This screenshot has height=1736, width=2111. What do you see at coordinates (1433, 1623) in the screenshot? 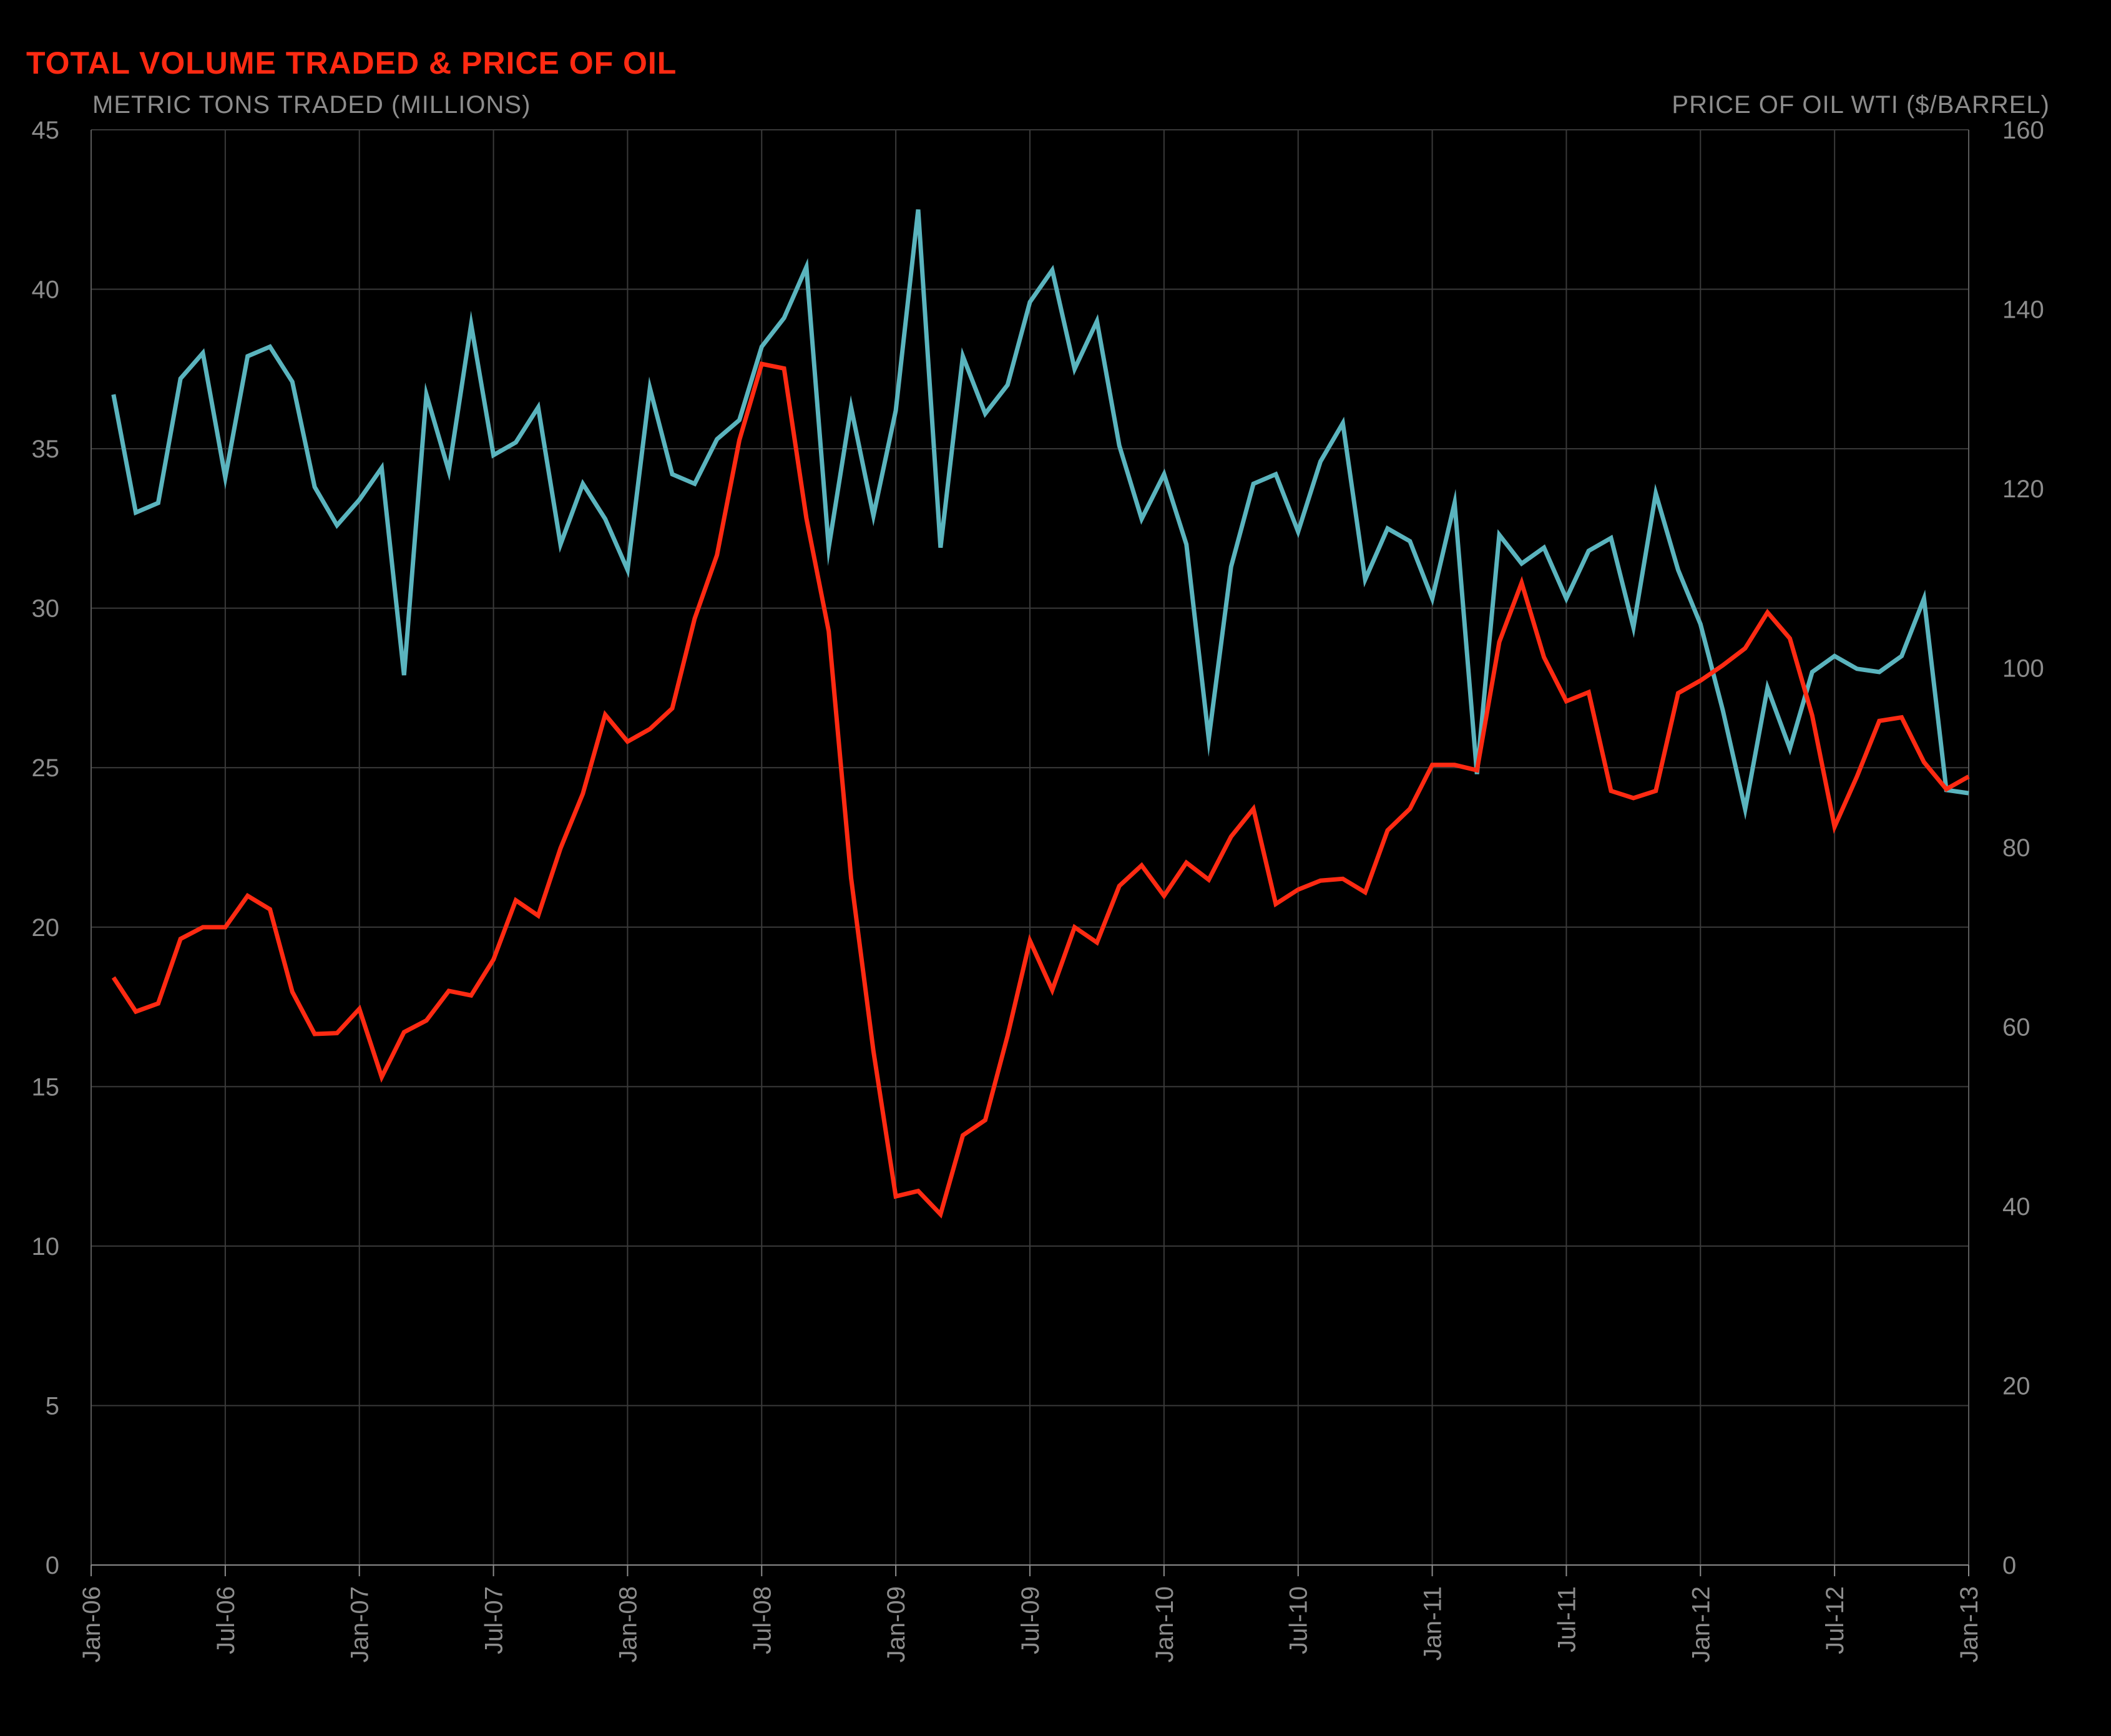
I see `x-tick-label: Jan-11` at bounding box center [1433, 1623].